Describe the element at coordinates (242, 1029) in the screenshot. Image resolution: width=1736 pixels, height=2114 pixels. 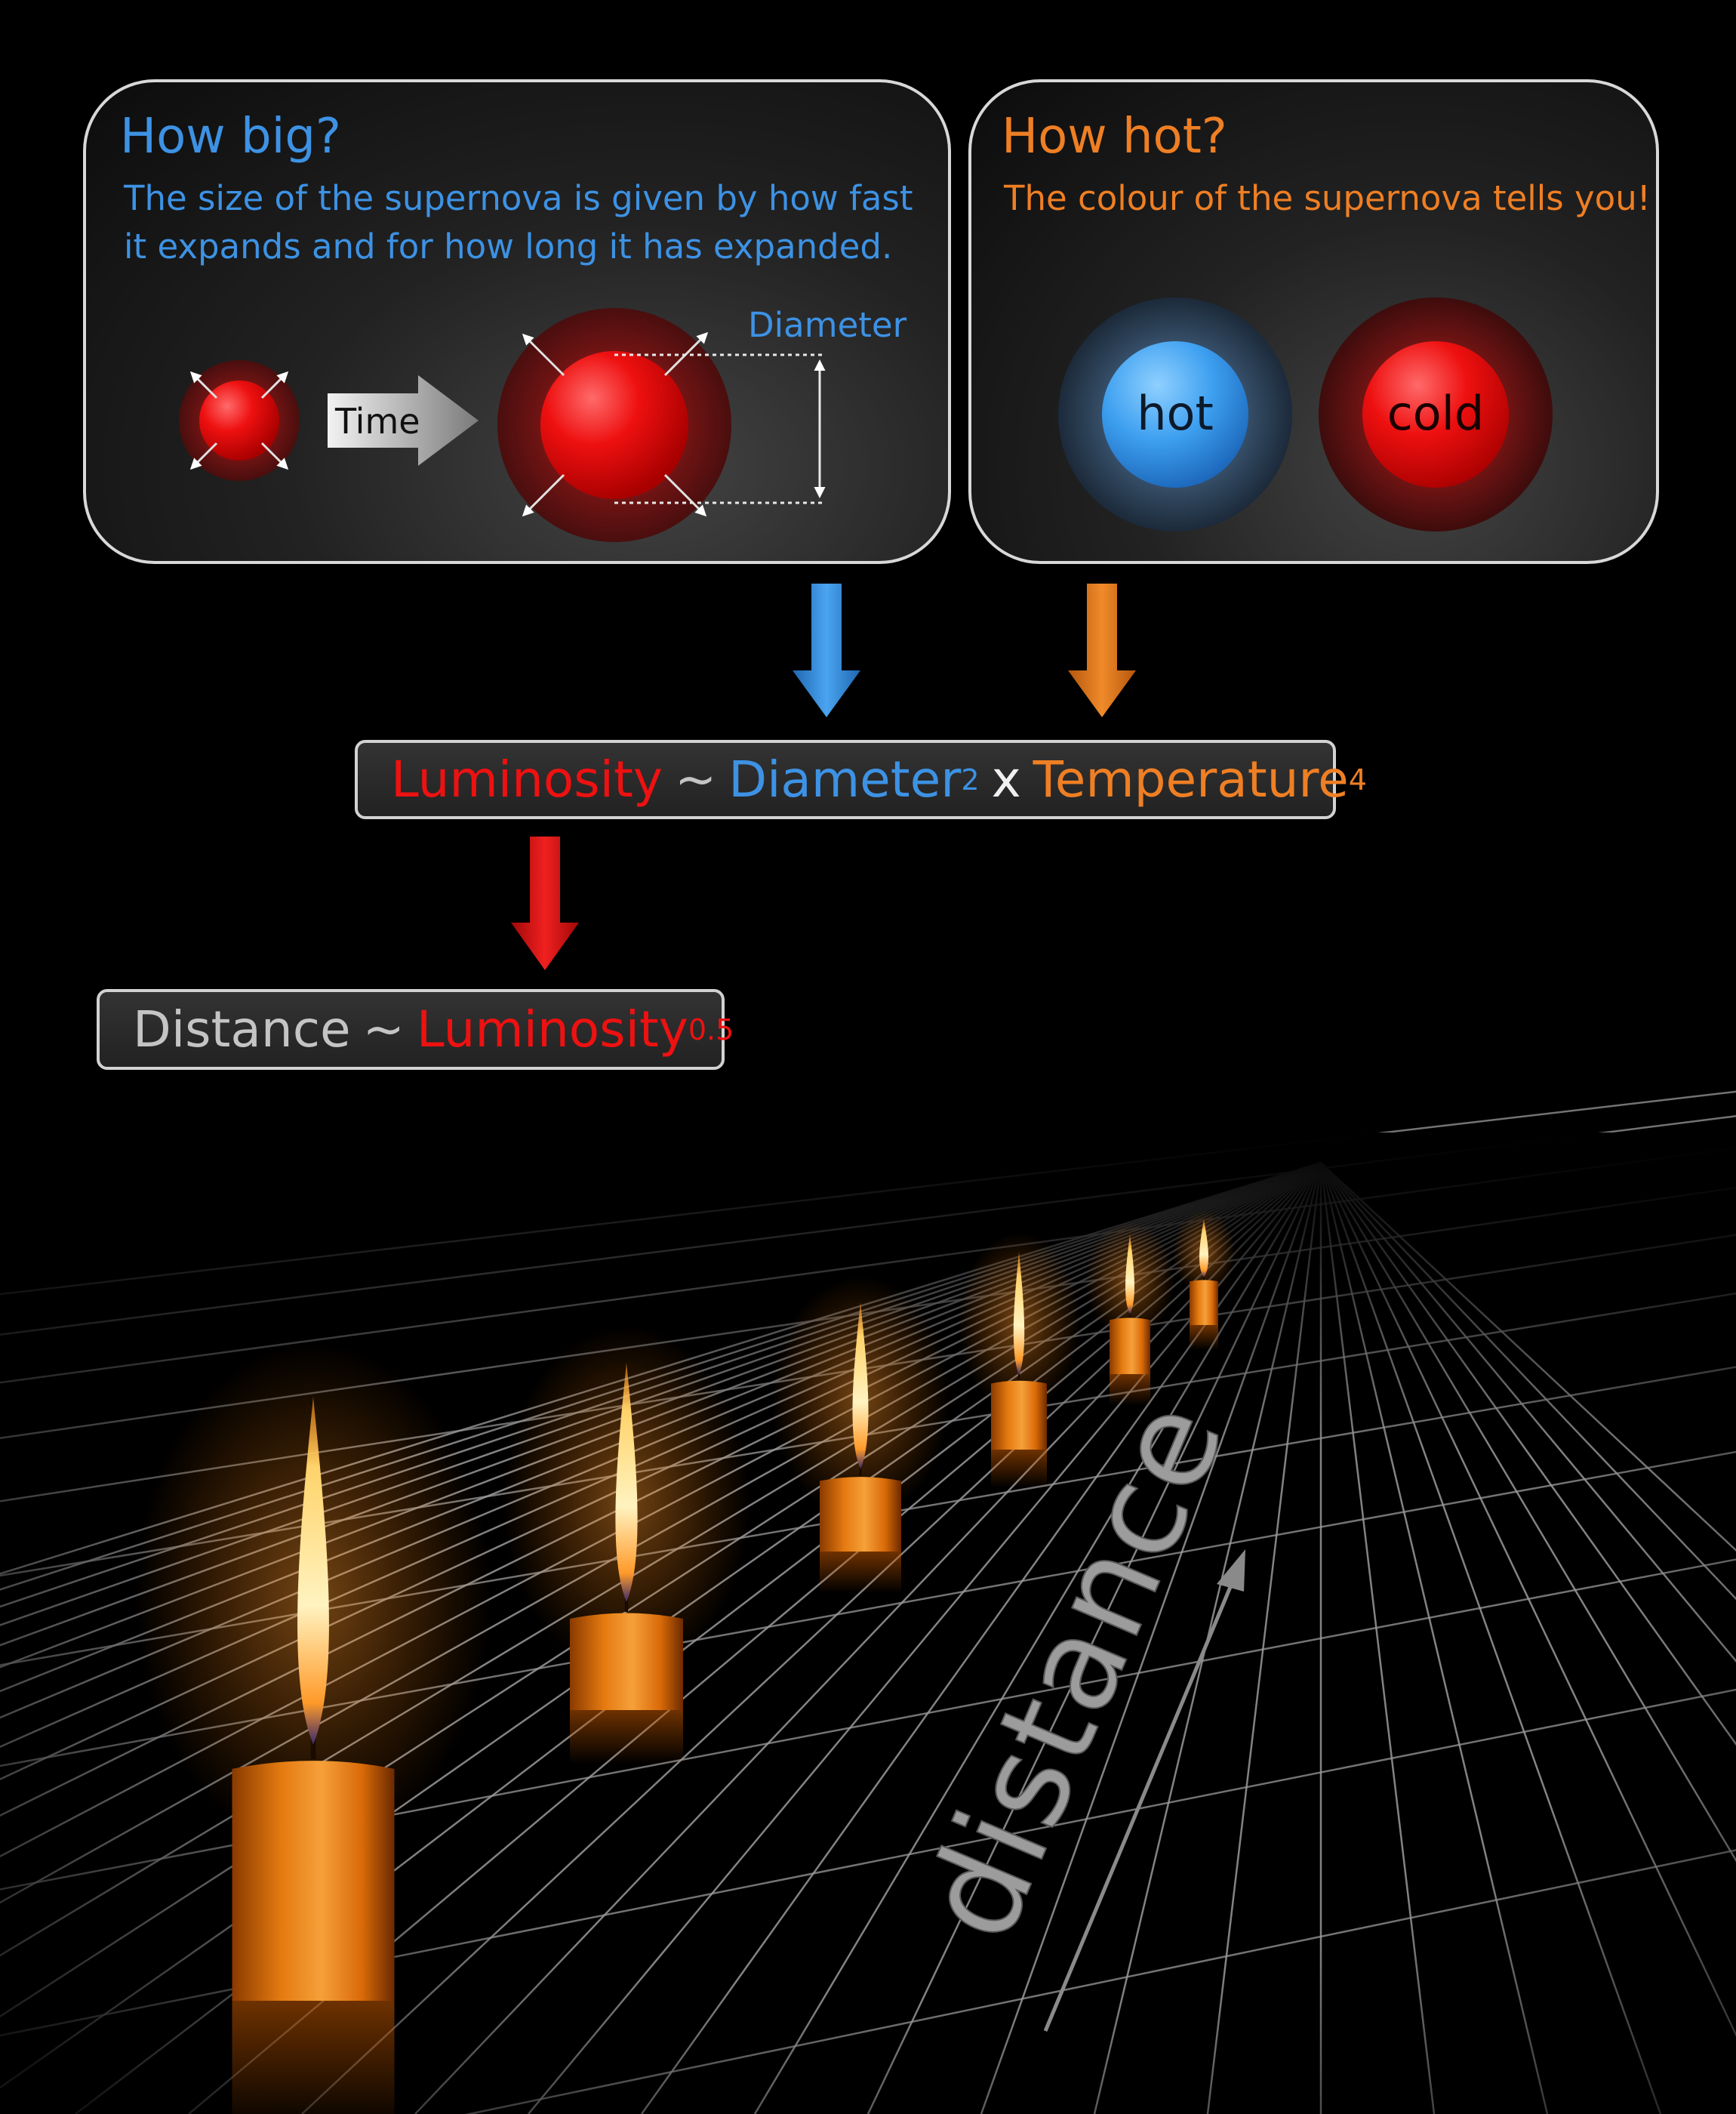
I see `distance-term: Distance` at that location.